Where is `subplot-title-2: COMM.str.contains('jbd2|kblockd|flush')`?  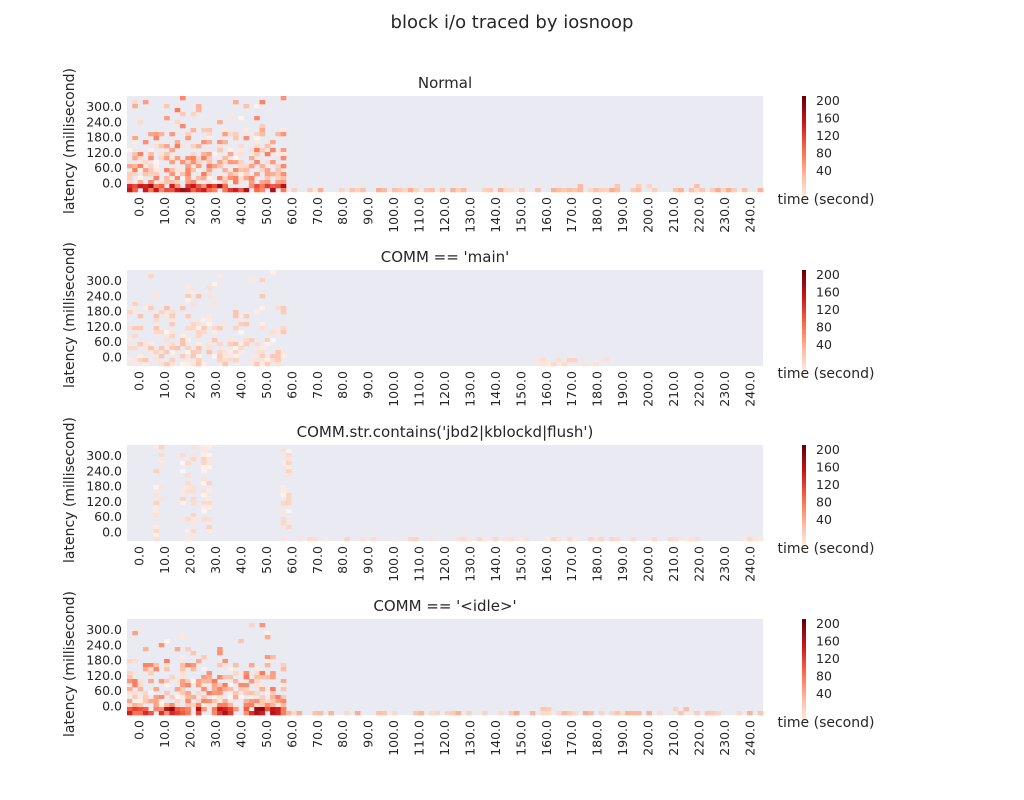
subplot-title-2: COMM.str.contains('jbd2|kblockd|flush') is located at coordinates (445, 432).